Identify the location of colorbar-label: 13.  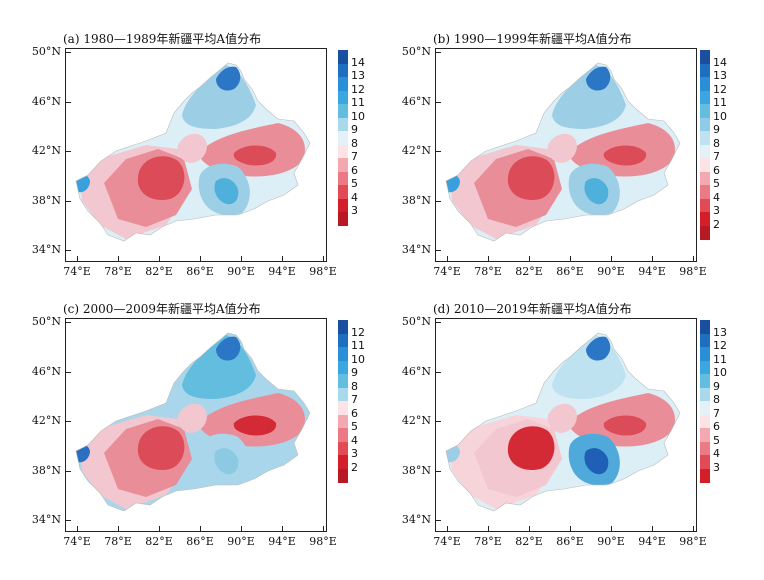
(720, 75).